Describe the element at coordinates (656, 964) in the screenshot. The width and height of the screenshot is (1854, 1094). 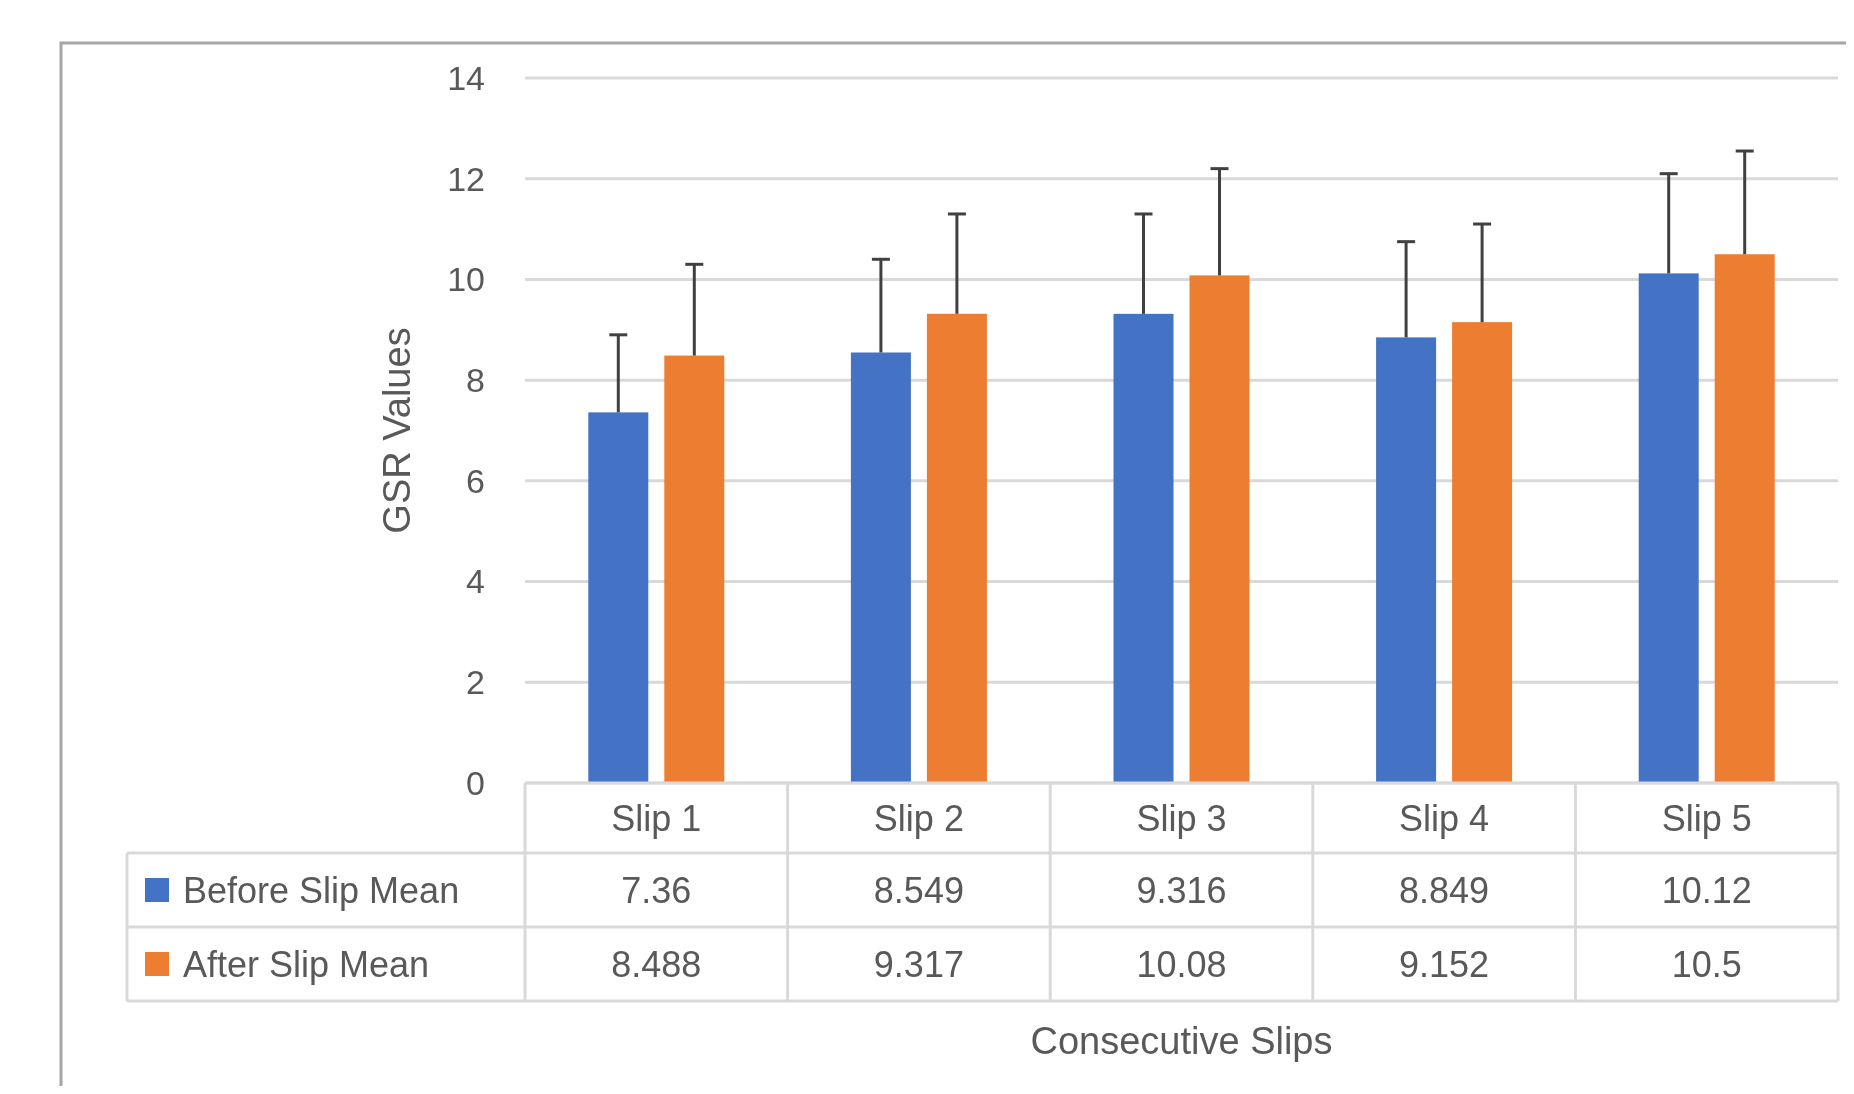
I see `data-label: 8.488` at that location.